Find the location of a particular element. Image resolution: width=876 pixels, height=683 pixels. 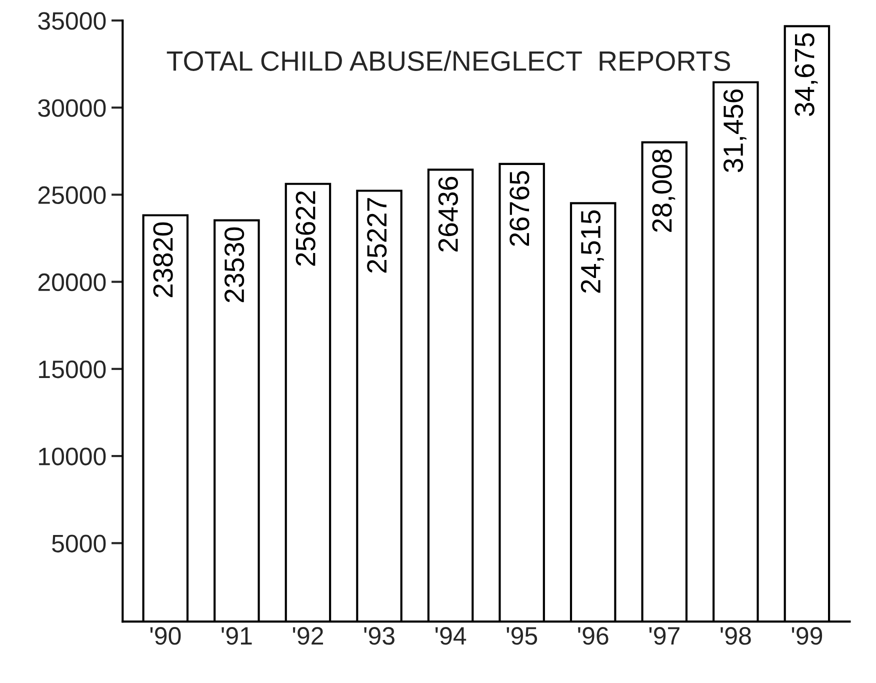

data-label: 23820 is located at coordinates (163, 260).